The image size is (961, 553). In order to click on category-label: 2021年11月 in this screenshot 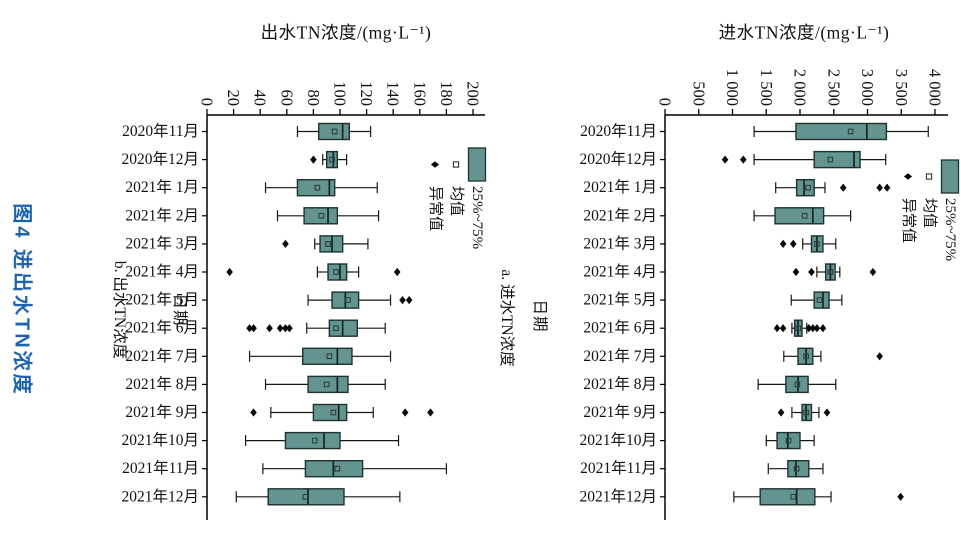, I will do `click(160, 468)`.